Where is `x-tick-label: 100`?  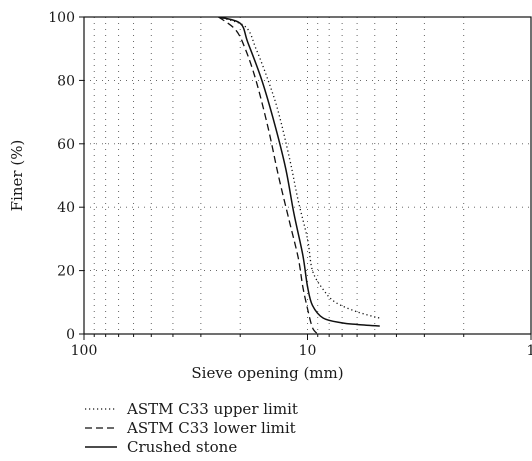 x-tick-label: 100 is located at coordinates (84, 351).